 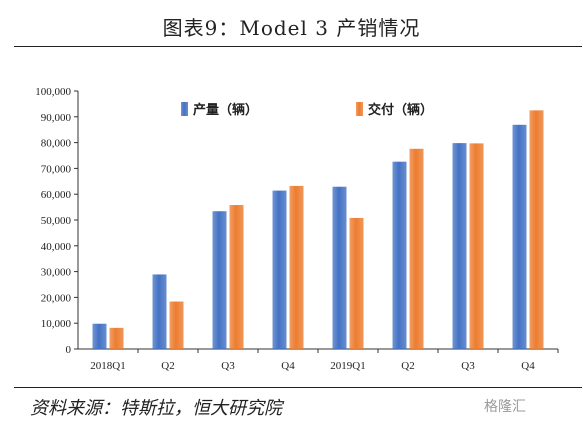 What do you see at coordinates (56, 247) in the screenshot?
I see `y-tick-label: 40,000` at bounding box center [56, 247].